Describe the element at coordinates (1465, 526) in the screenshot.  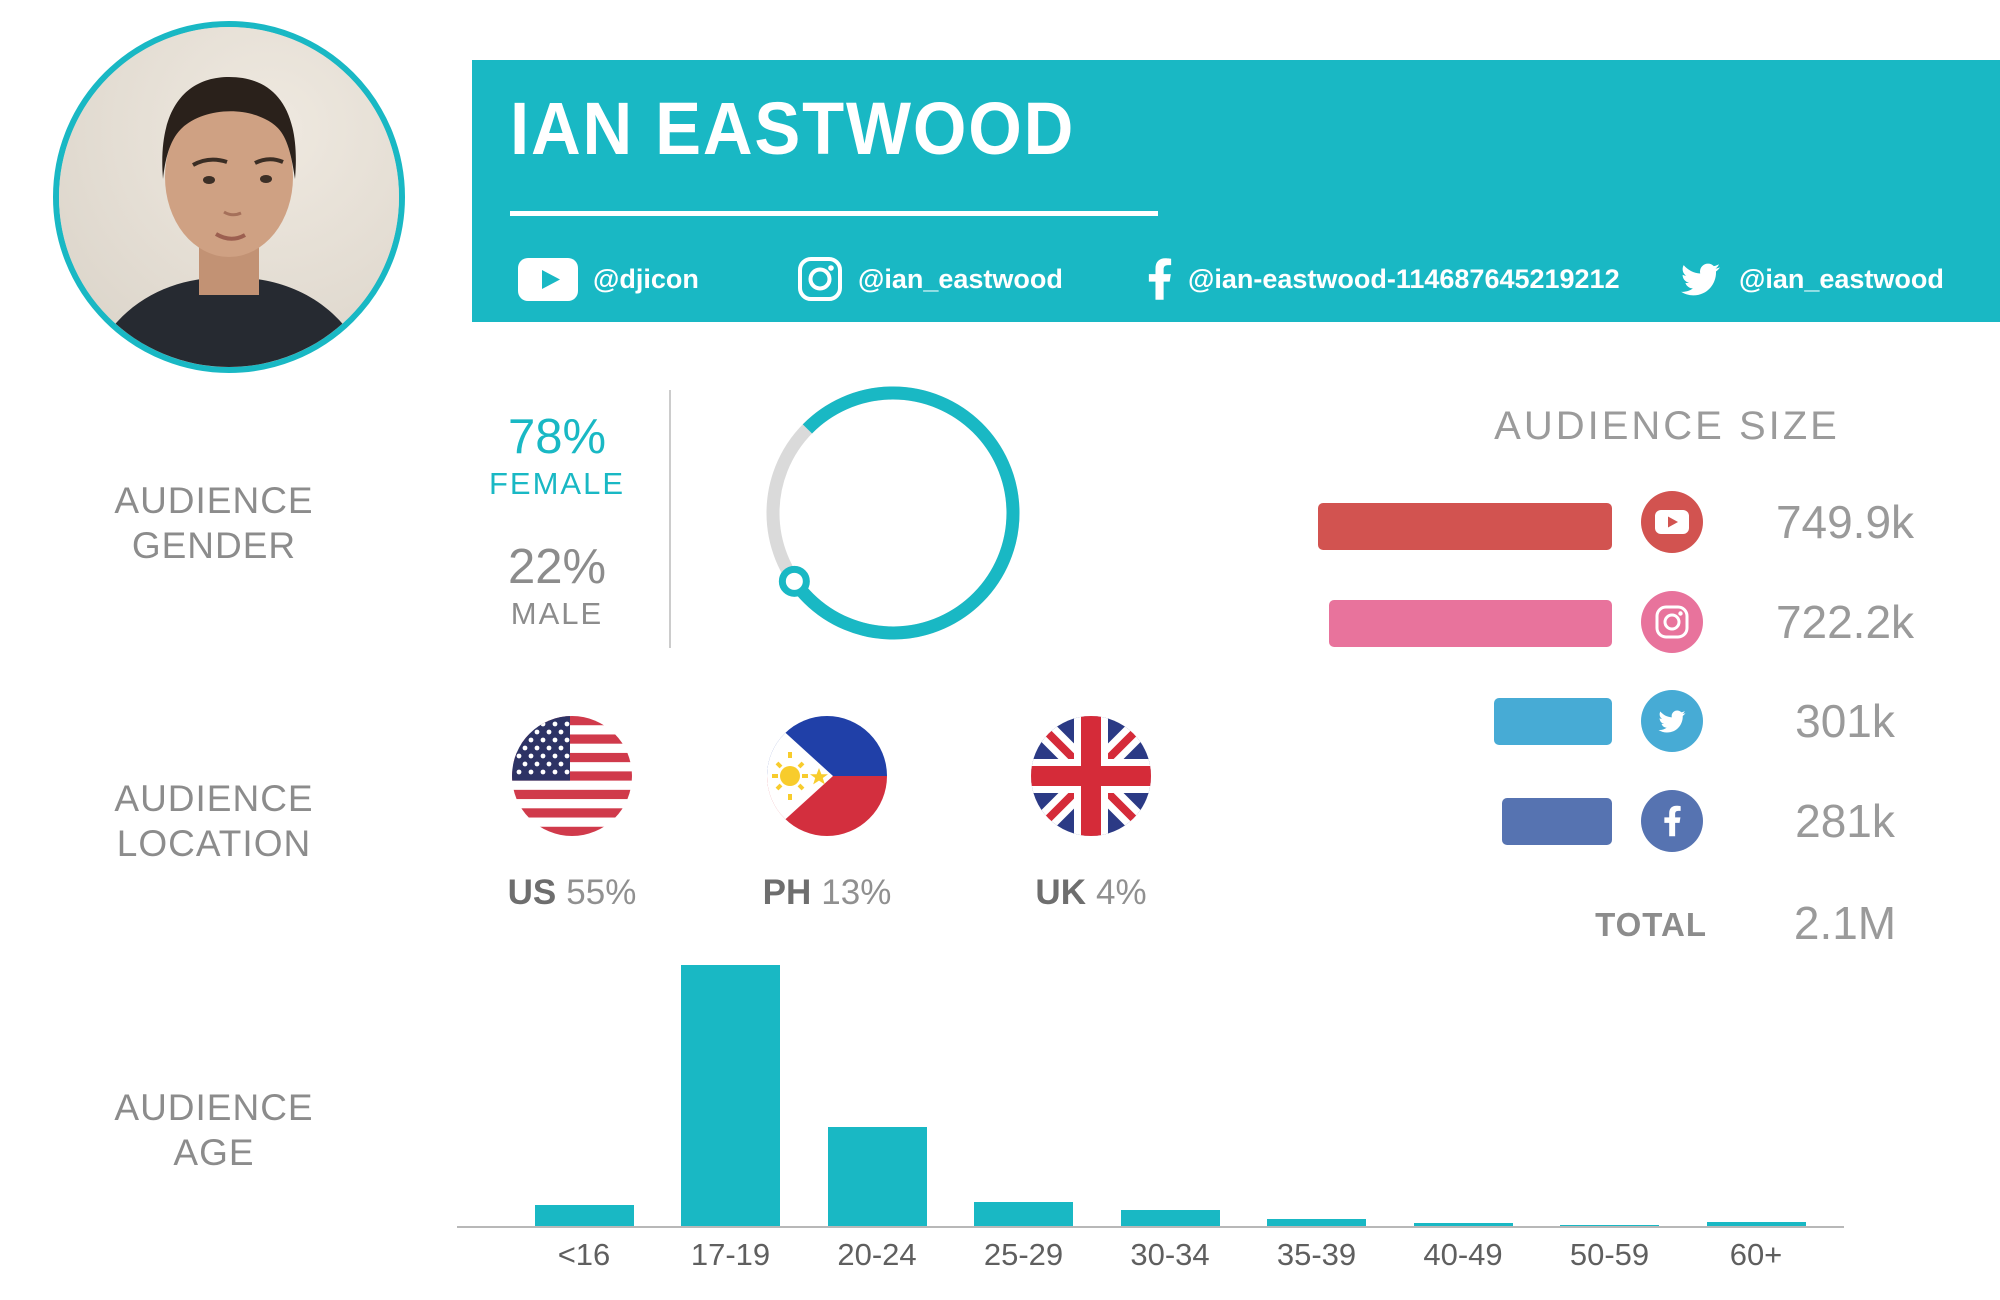
I see `youtube-size-bar` at that location.